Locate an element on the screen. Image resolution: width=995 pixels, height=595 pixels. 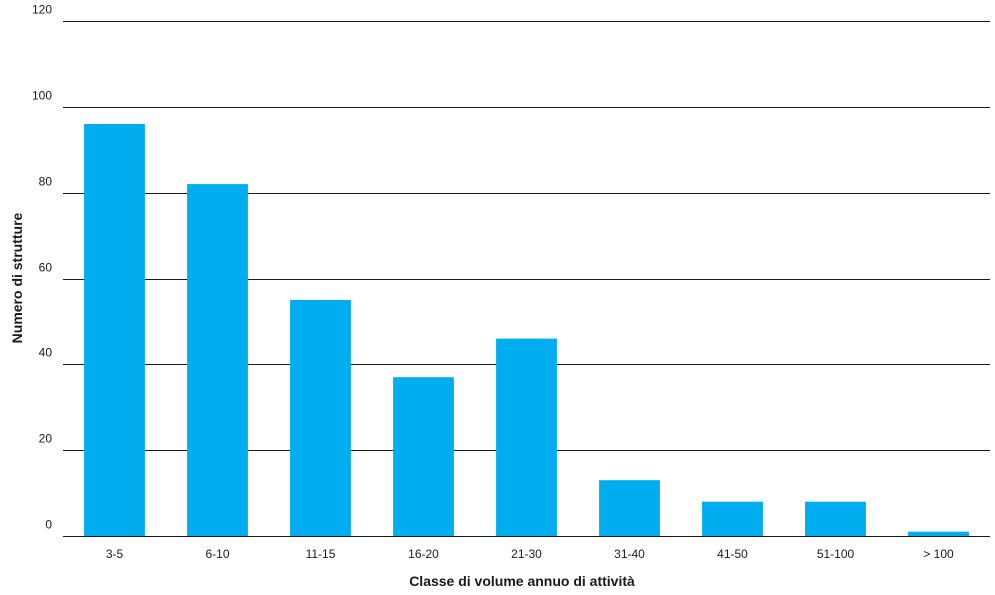
x-tick-label: 51-100 is located at coordinates (836, 554).